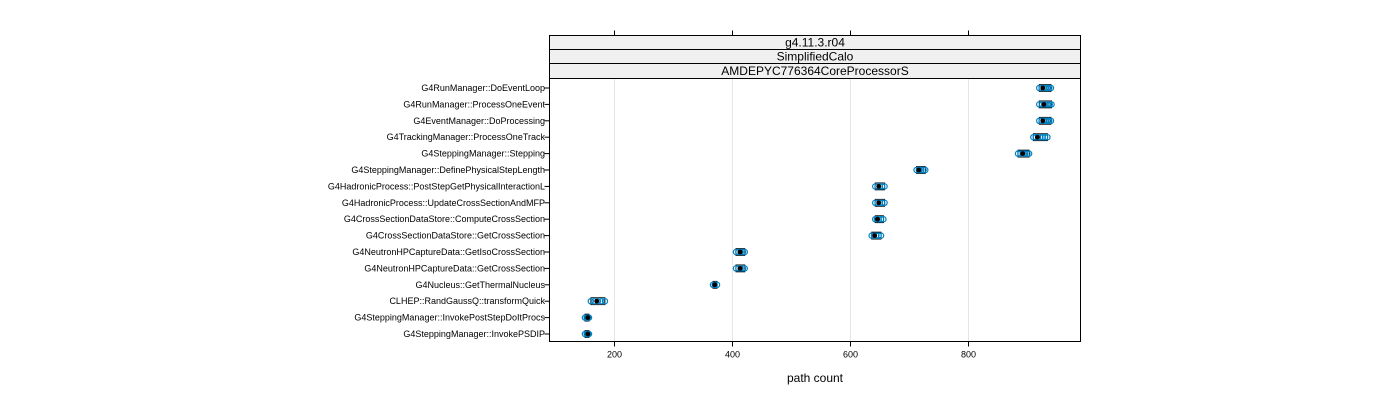 This screenshot has height=400, width=1400. What do you see at coordinates (850, 355) in the screenshot?
I see `x-tick-label: 600` at bounding box center [850, 355].